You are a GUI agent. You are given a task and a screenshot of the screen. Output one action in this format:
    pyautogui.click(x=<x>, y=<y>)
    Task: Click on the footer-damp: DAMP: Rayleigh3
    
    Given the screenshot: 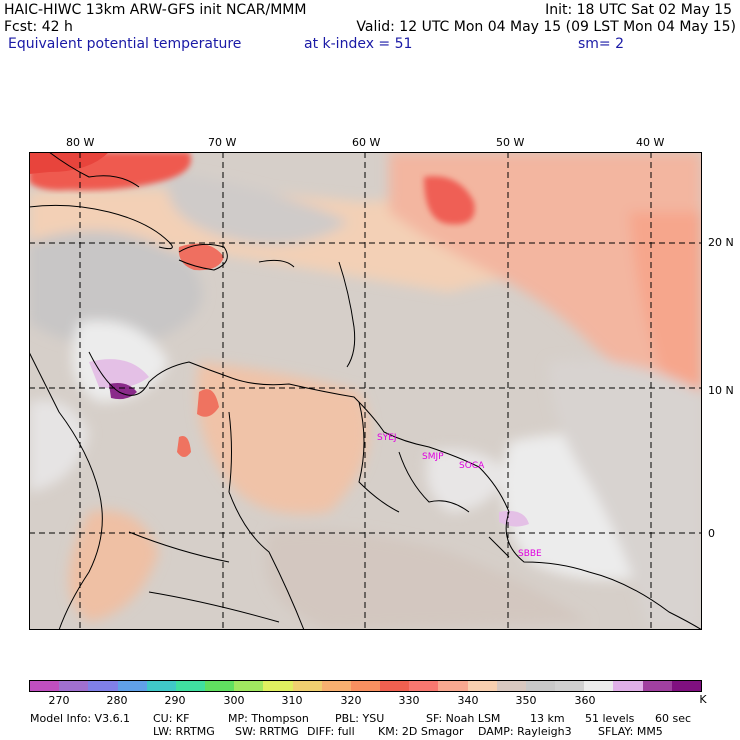 What is the action you would take?
    pyautogui.click(x=525, y=731)
    